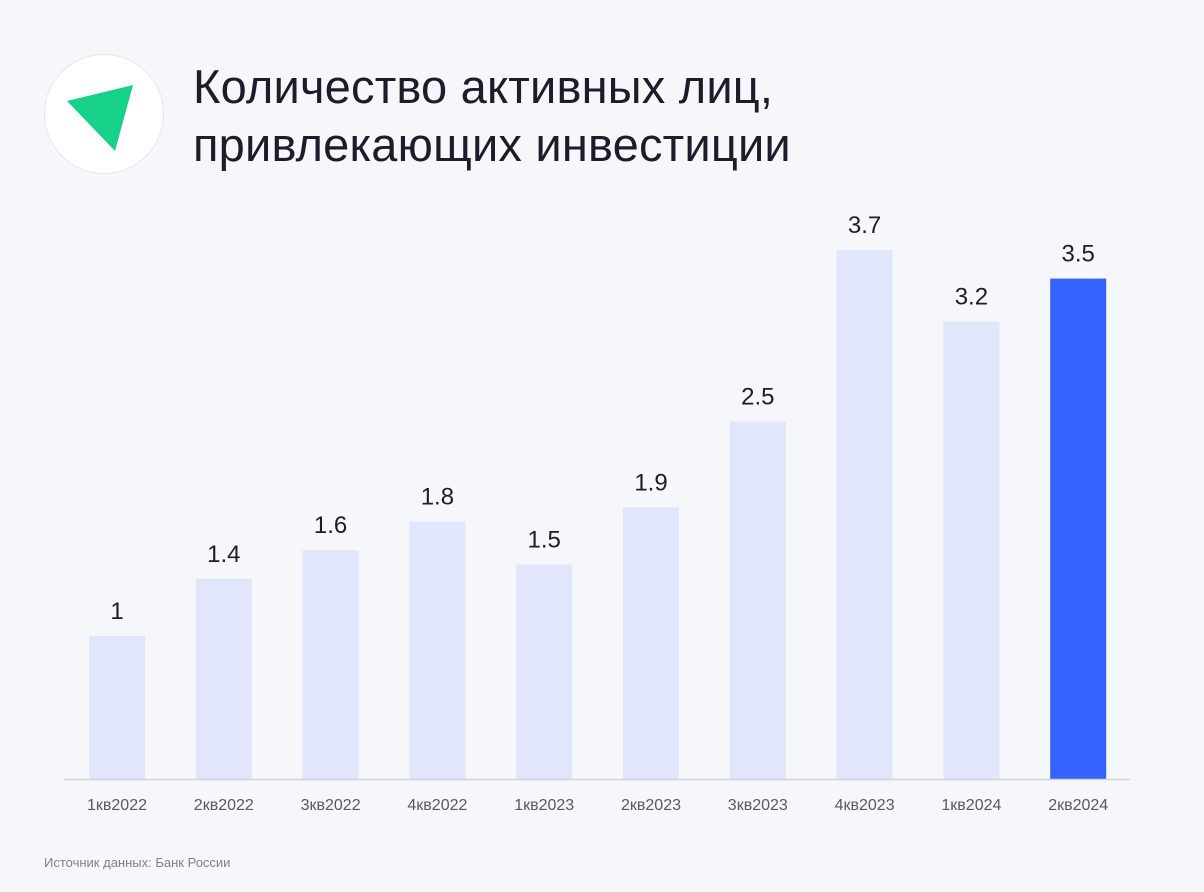  I want to click on x-tick-label: 4кв2023, so click(865, 805).